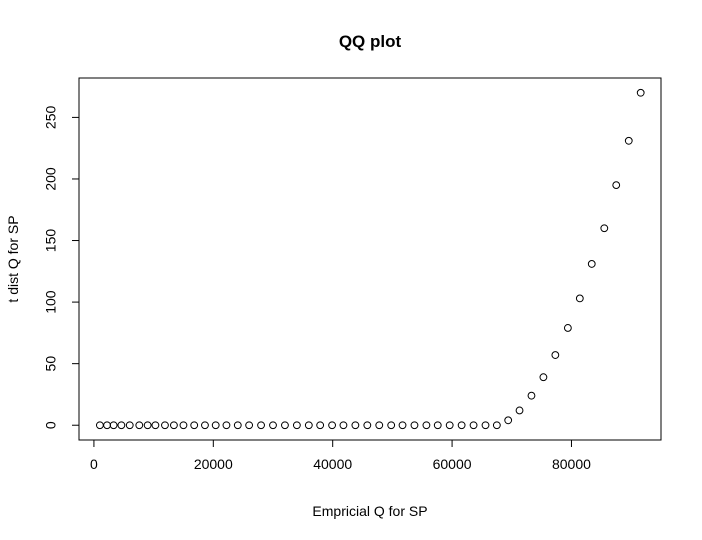 This screenshot has height=540, width=702. I want to click on y-tick-label: 50, so click(51, 364).